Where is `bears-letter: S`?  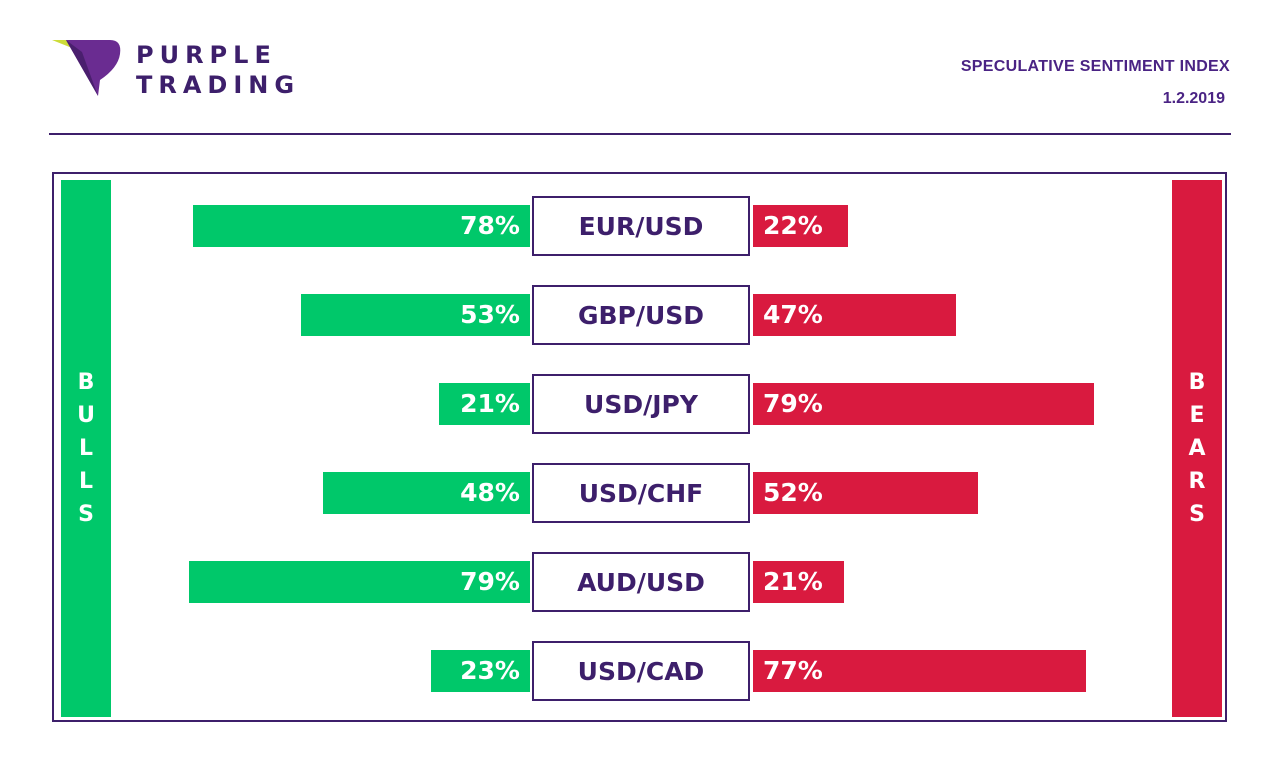
bears-letter: S is located at coordinates (1197, 514).